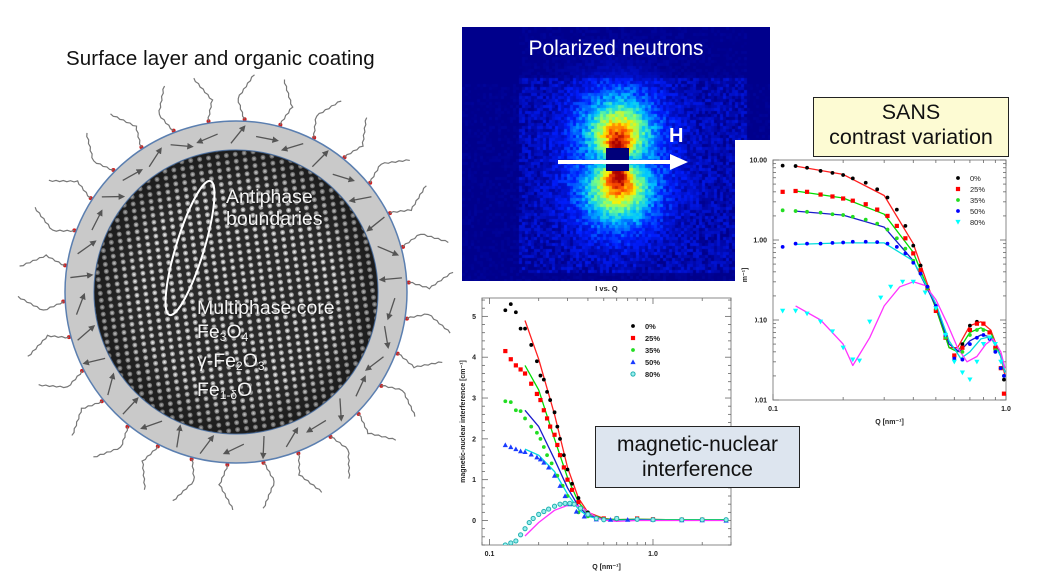  I want to click on svg-text: 4, so click(474, 358).